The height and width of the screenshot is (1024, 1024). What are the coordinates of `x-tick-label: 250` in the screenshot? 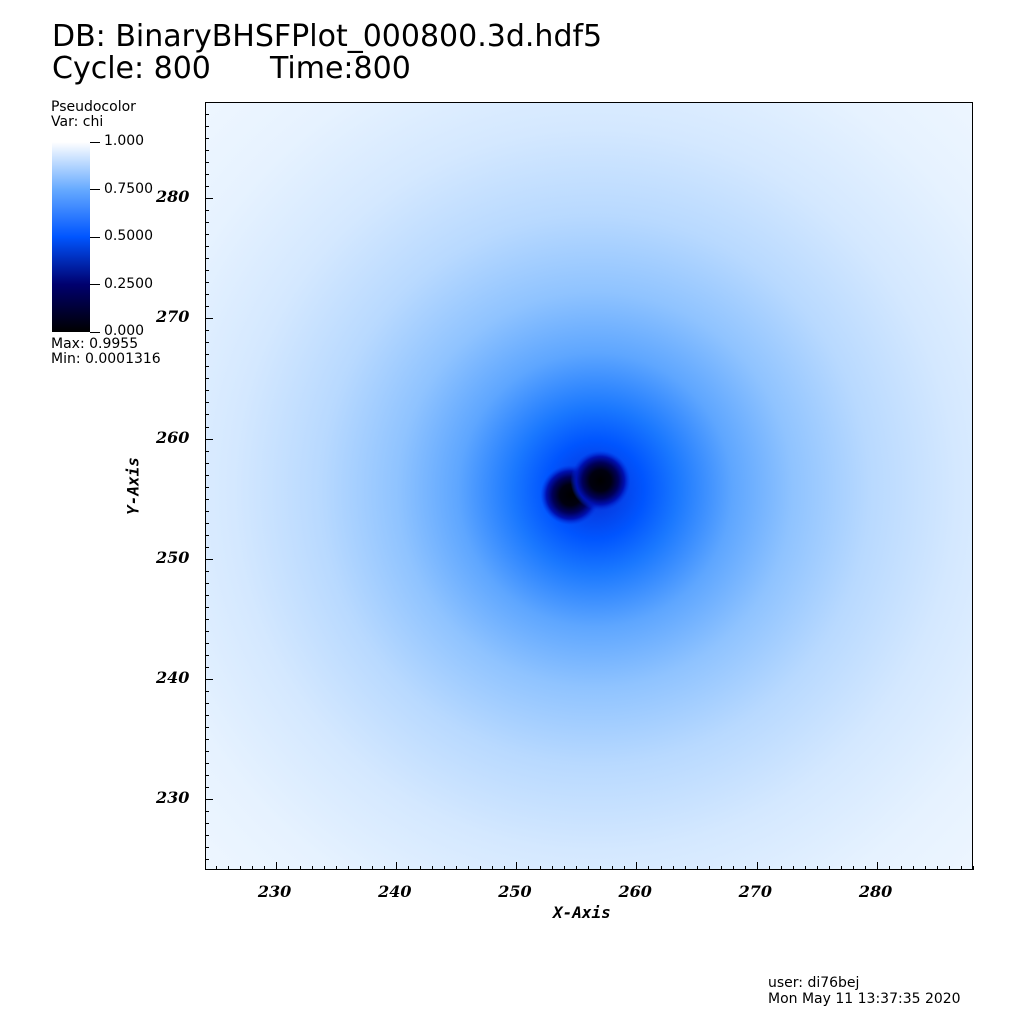 It's located at (515, 891).